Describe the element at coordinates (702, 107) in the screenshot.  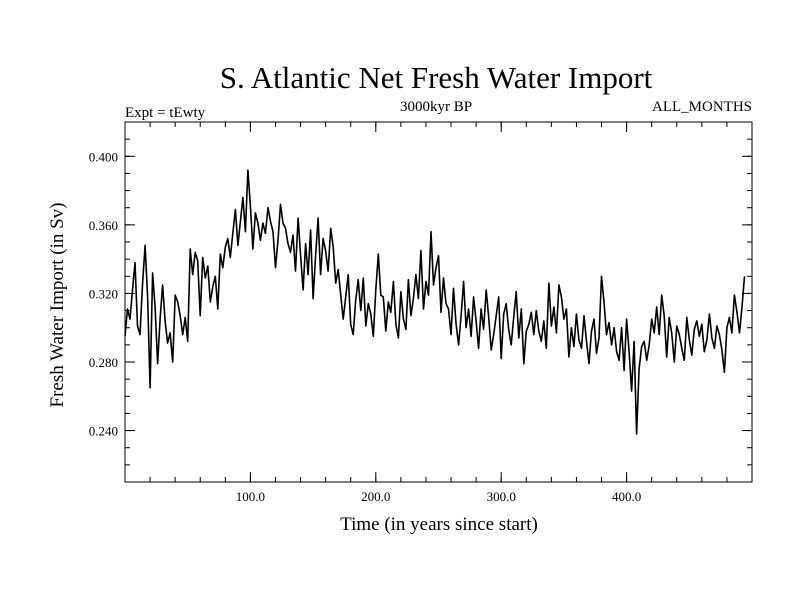
I see `months-label: ALL_MONTHS` at that location.